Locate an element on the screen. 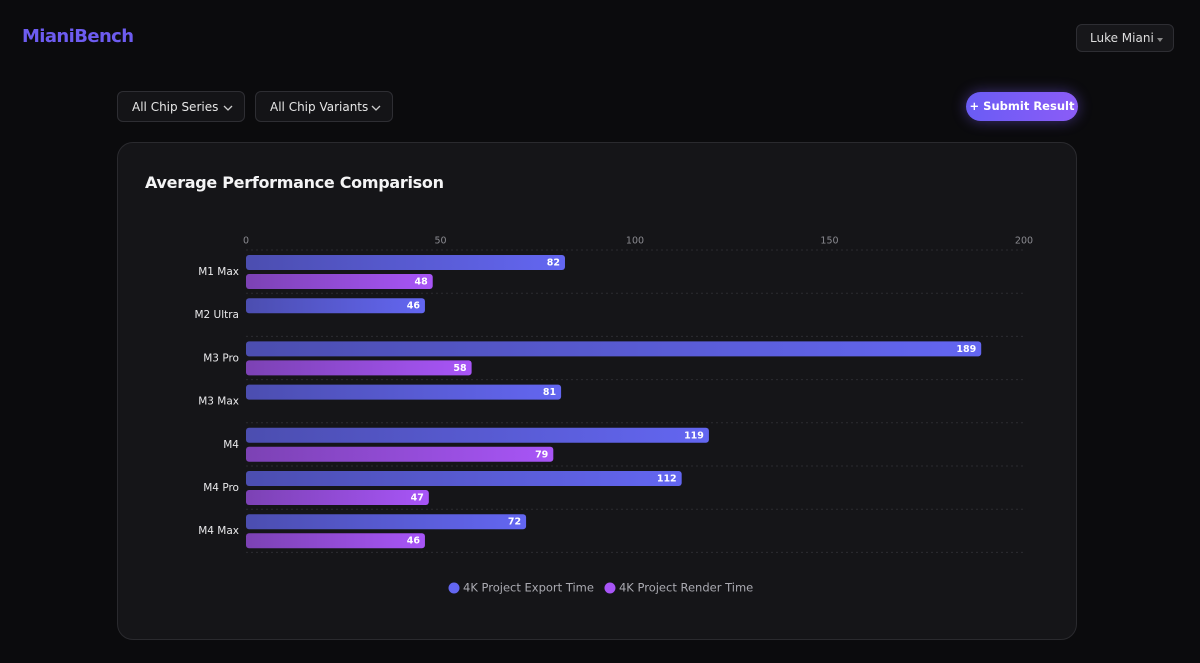 This screenshot has height=663, width=1200. data-label: 81 is located at coordinates (549, 392).